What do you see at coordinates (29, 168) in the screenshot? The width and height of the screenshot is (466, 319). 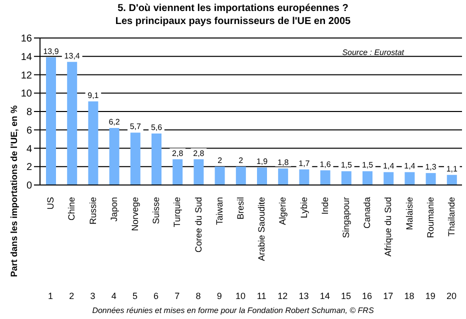 I see `y-tick-label: 2` at bounding box center [29, 168].